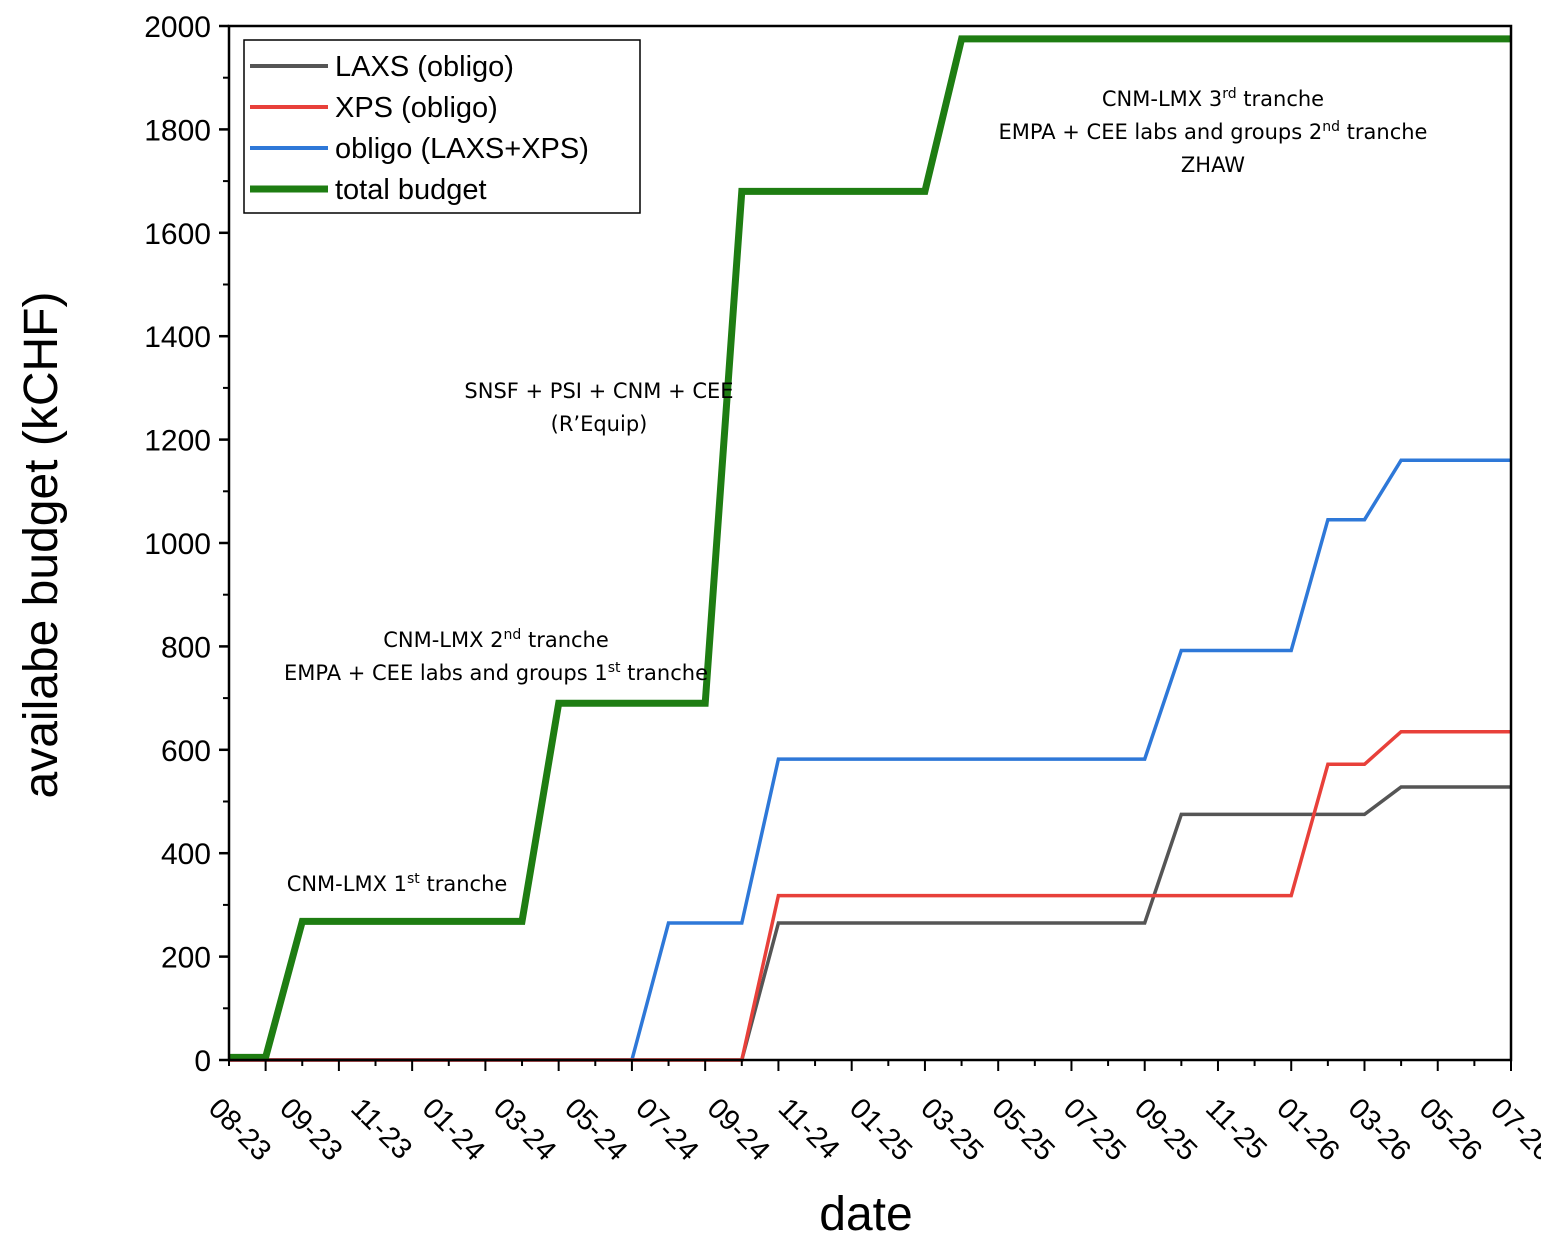 The width and height of the screenshot is (1541, 1238). Describe the element at coordinates (496, 672) in the screenshot. I see `annotation-line: EMPA + CEE labs and groups 1st tranche` at that location.